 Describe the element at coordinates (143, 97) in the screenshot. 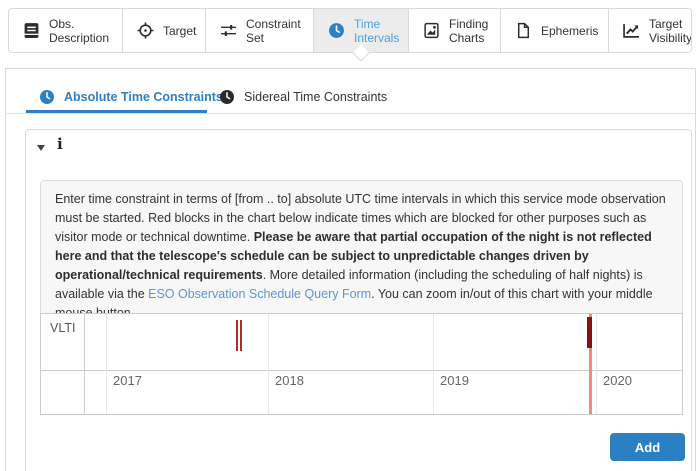

I see `subtab-label: Absolute Time Constraints` at that location.